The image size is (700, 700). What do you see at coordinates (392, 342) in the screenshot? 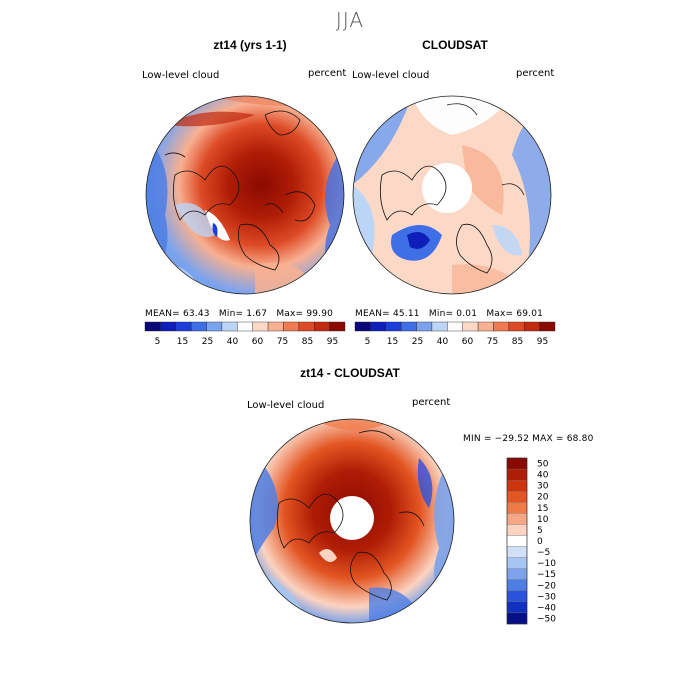
I see `right-colorbar-tick-label: 15` at bounding box center [392, 342].